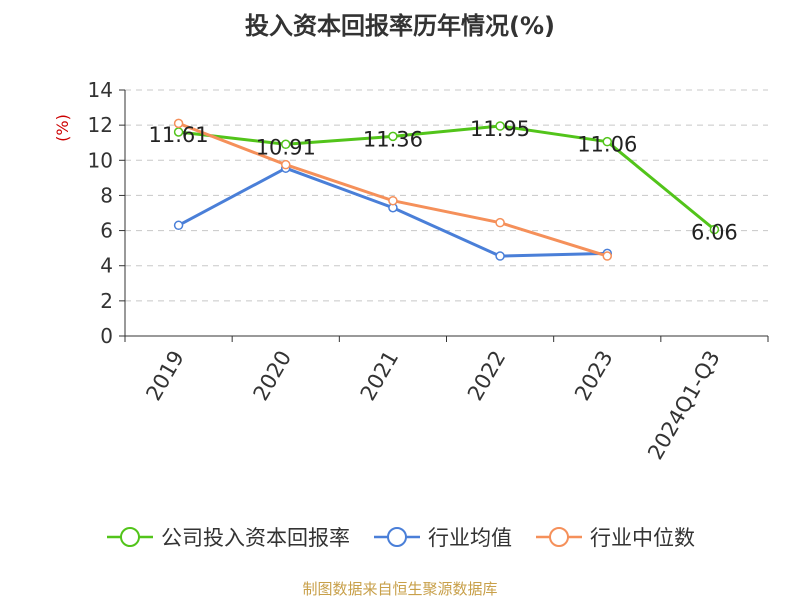 Image resolution: width=800 pixels, height=600 pixels. What do you see at coordinates (106, 266) in the screenshot?
I see `y-tick-label: 4` at bounding box center [106, 266].